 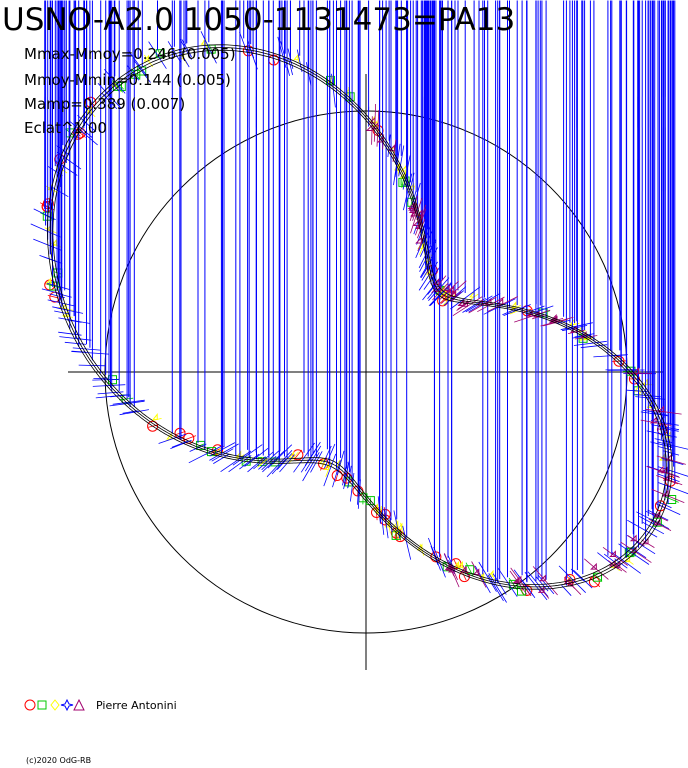 What do you see at coordinates (127, 80) in the screenshot?
I see `stat-mmoy-mmin: Mmoy-Mmin=0.144 (0.005)` at bounding box center [127, 80].